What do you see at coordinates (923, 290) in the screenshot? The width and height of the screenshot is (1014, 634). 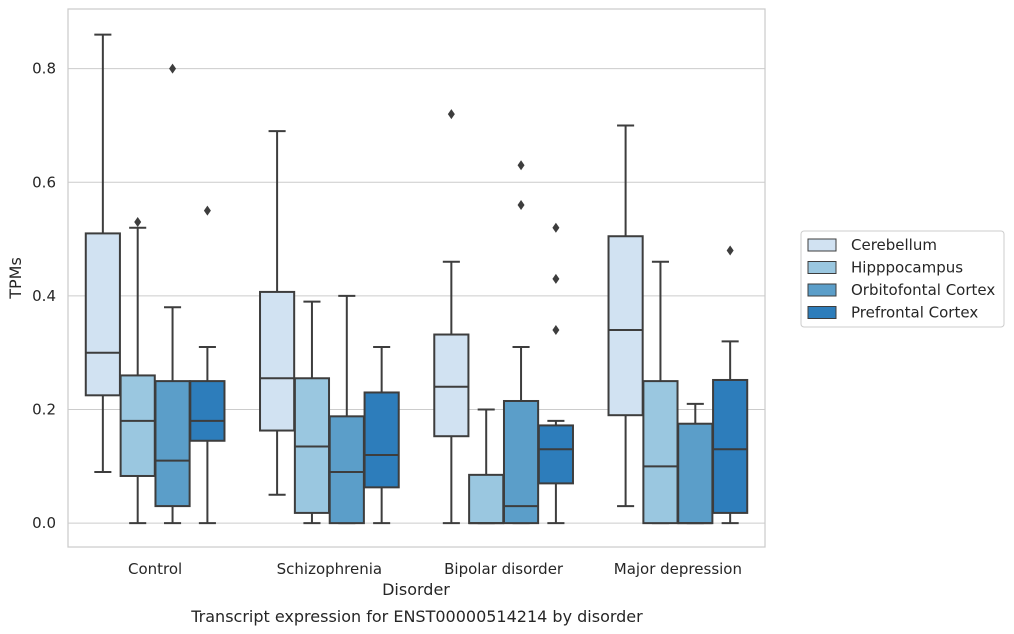 I see `legend-label: Orbitofontal Cortex` at bounding box center [923, 290].